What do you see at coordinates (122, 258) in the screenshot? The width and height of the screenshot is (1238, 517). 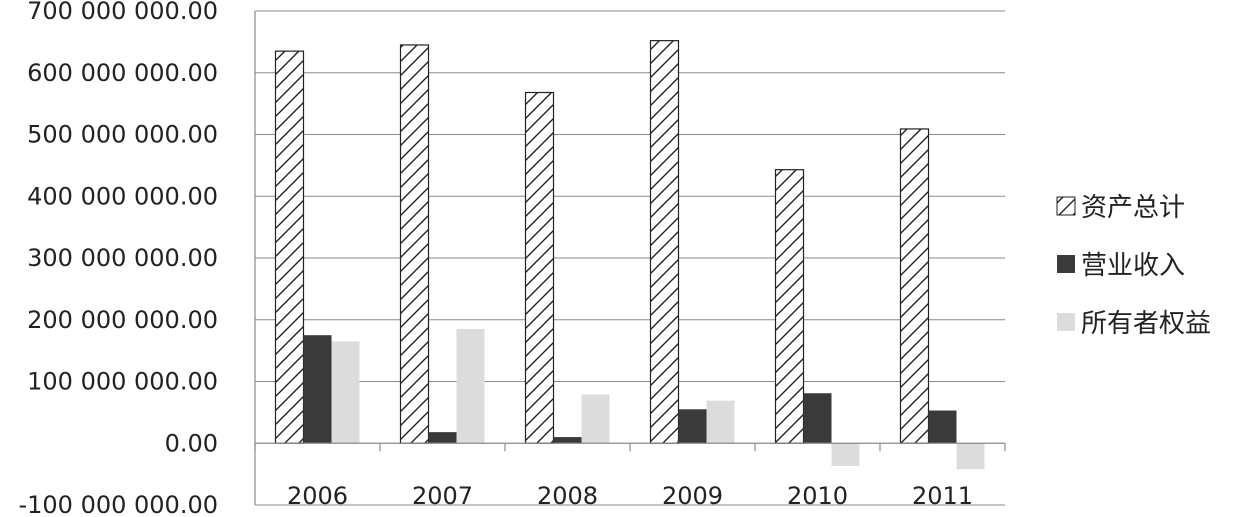 I see `y-tick-label: 300 000 000.00` at bounding box center [122, 258].